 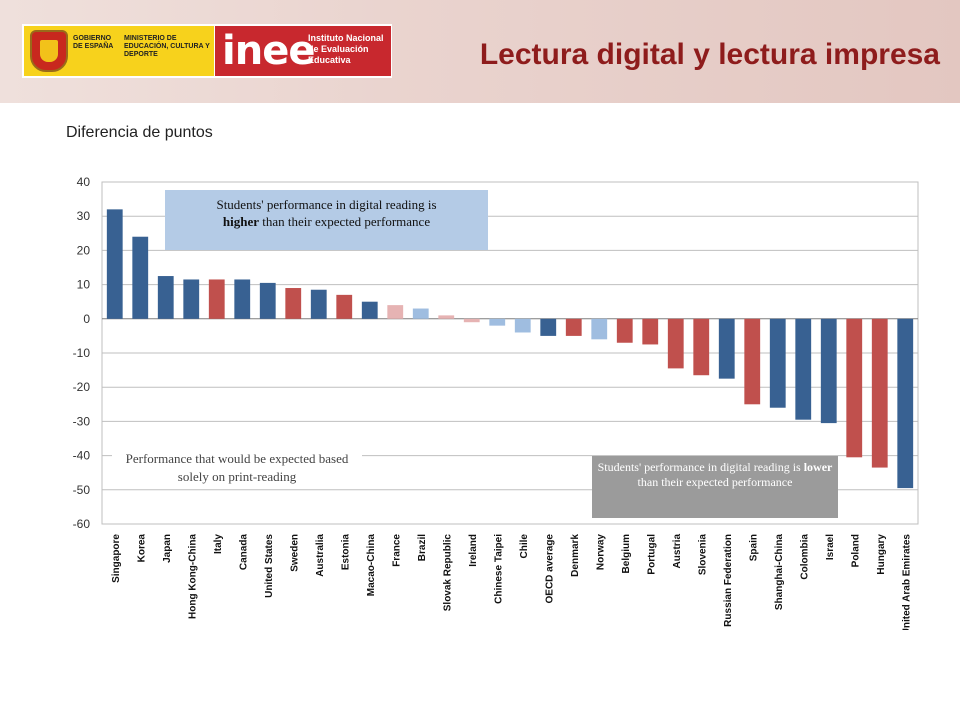 I want to click on coat-of-arms-icon, so click(x=49, y=51).